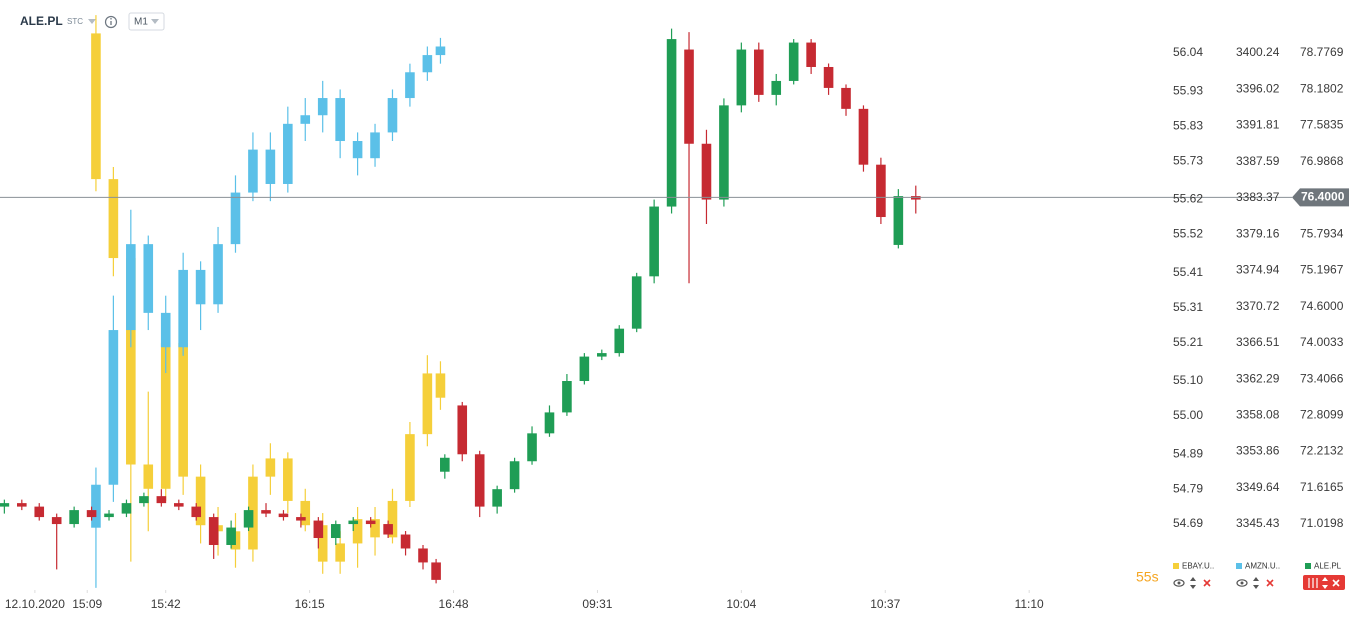 Image resolution: width=1361 pixels, height=622 pixels. I want to click on y-tick-label: 78.1802, so click(1322, 88).